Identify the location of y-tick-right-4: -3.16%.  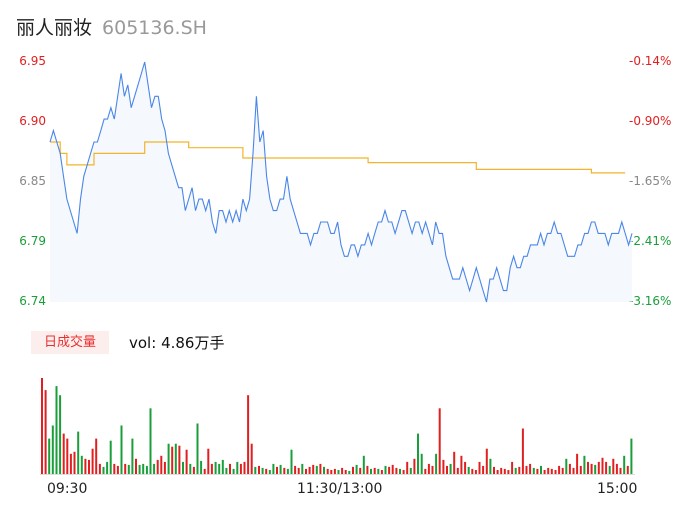
(650, 301).